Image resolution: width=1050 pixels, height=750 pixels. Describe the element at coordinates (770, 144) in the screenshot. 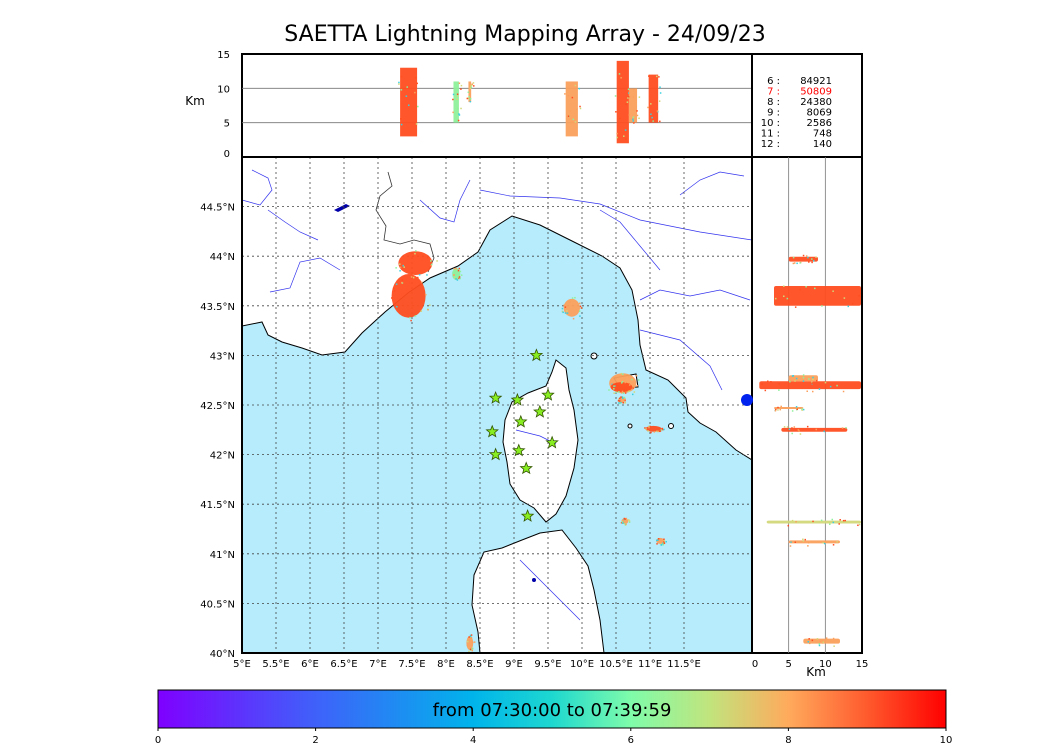

I see `count-label: 12 :` at that location.